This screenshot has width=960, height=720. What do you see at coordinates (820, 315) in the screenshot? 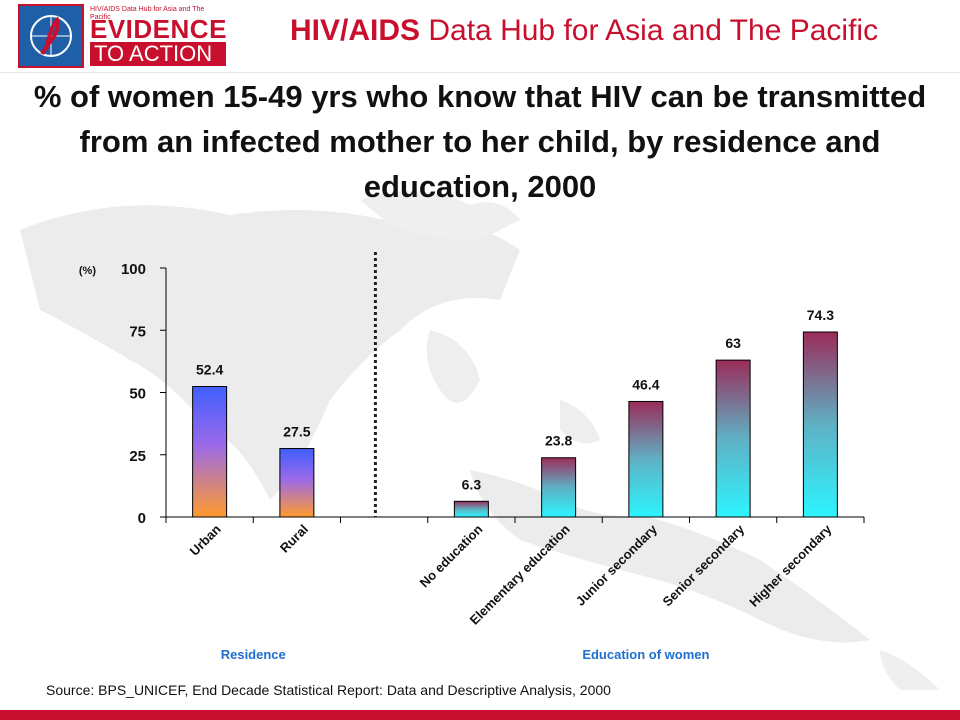
I see `bar-value-label: 74.3` at bounding box center [820, 315].